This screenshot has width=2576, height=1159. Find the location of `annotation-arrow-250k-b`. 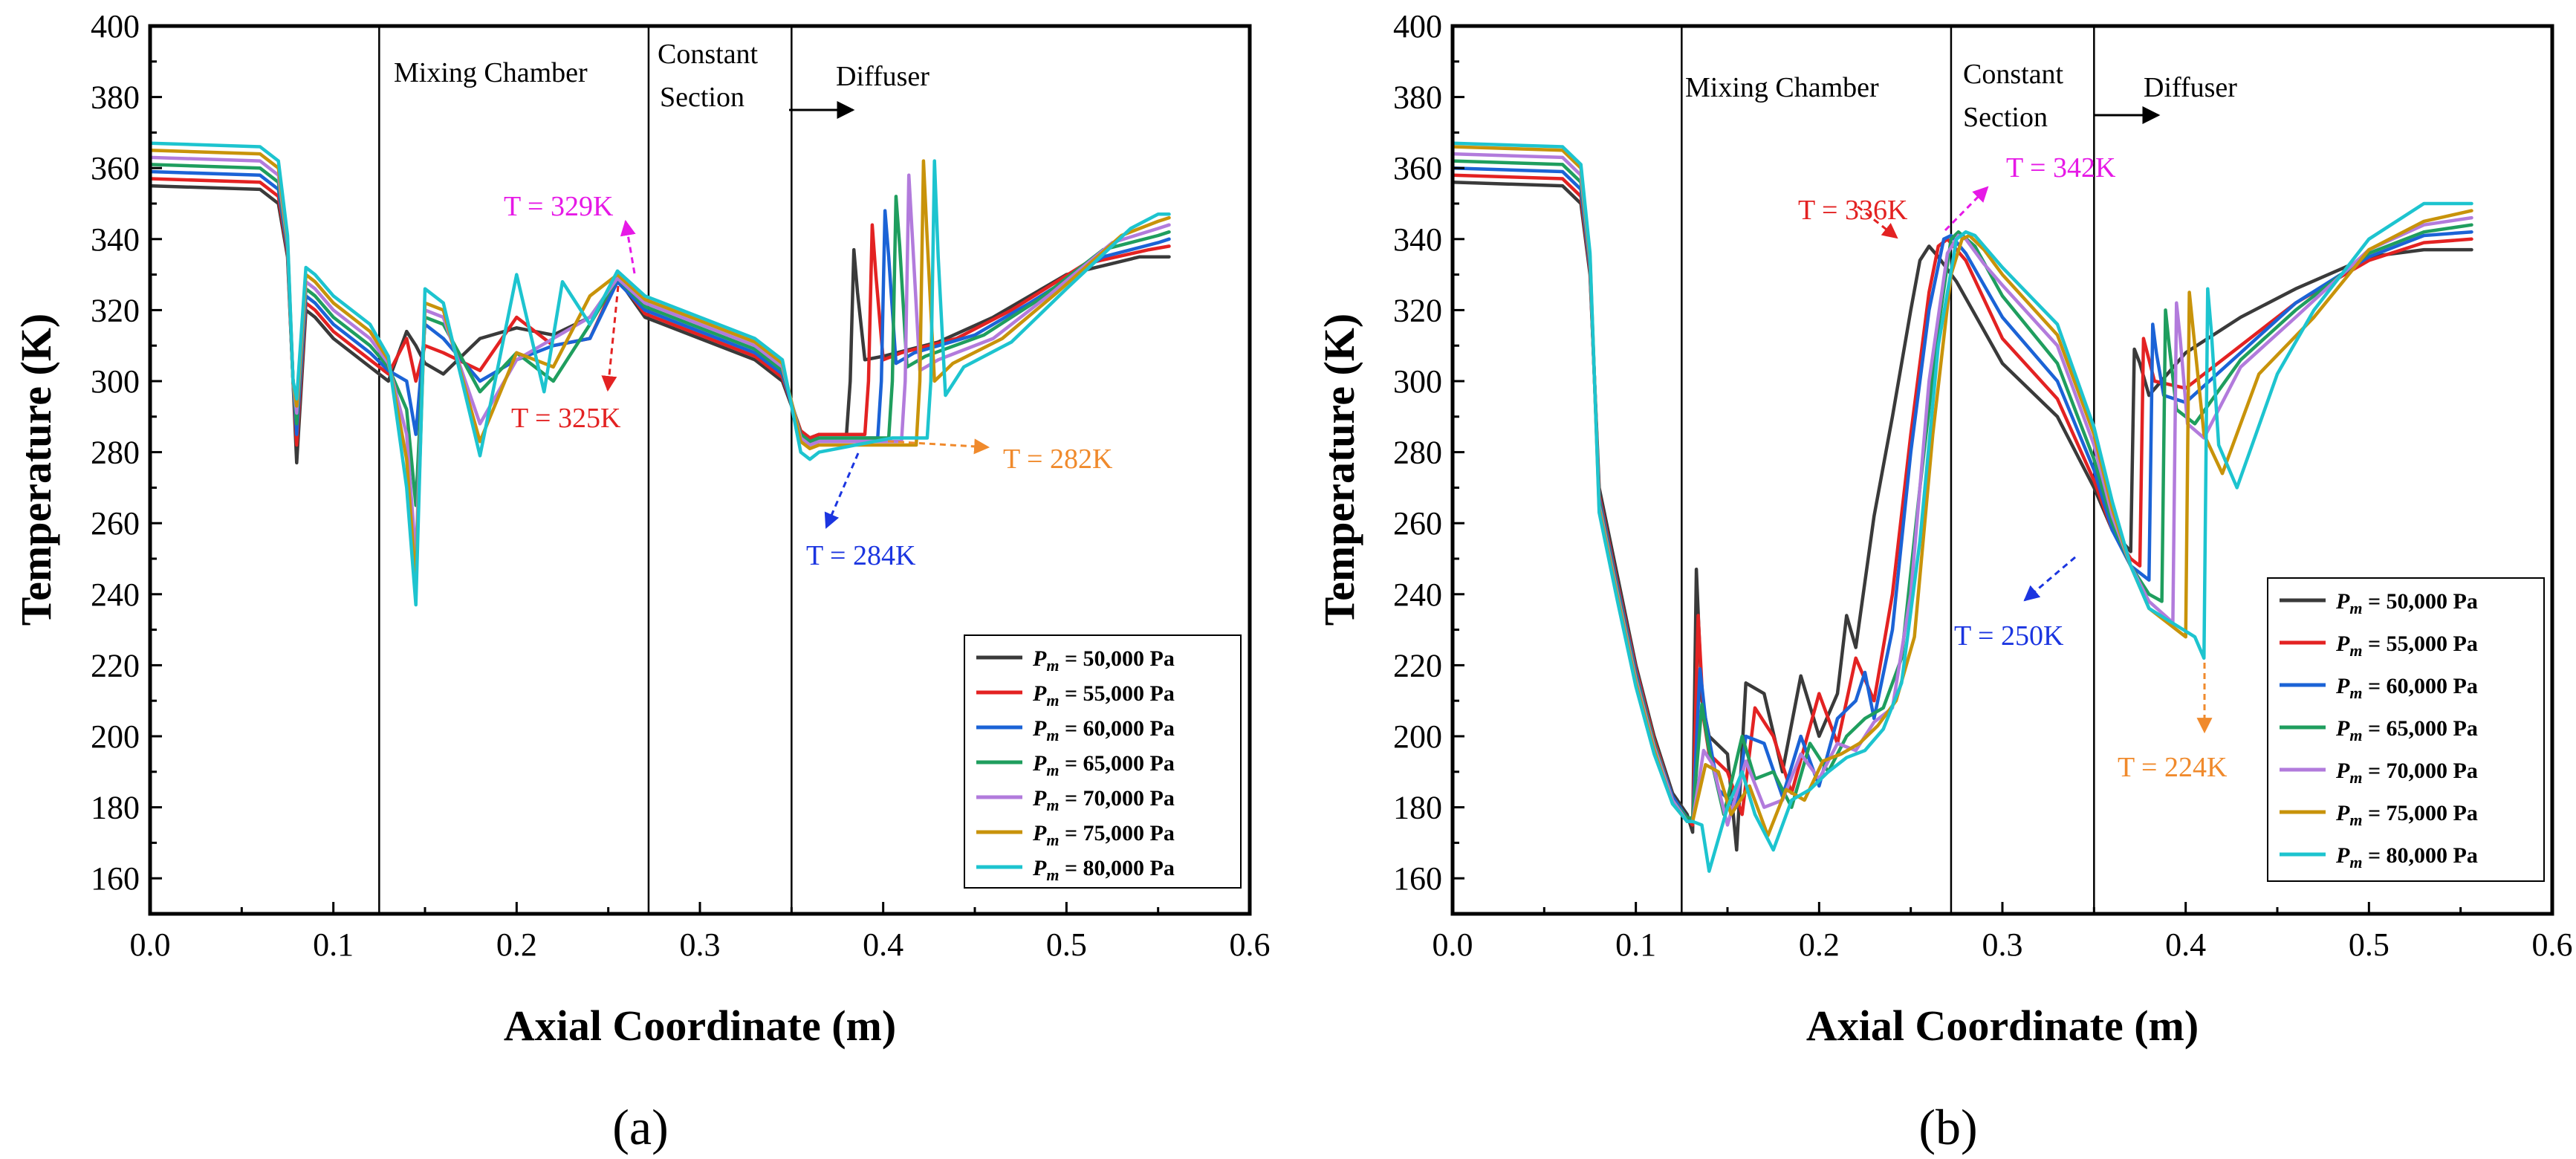

annotation-arrow-250k-b is located at coordinates (2049, 579).